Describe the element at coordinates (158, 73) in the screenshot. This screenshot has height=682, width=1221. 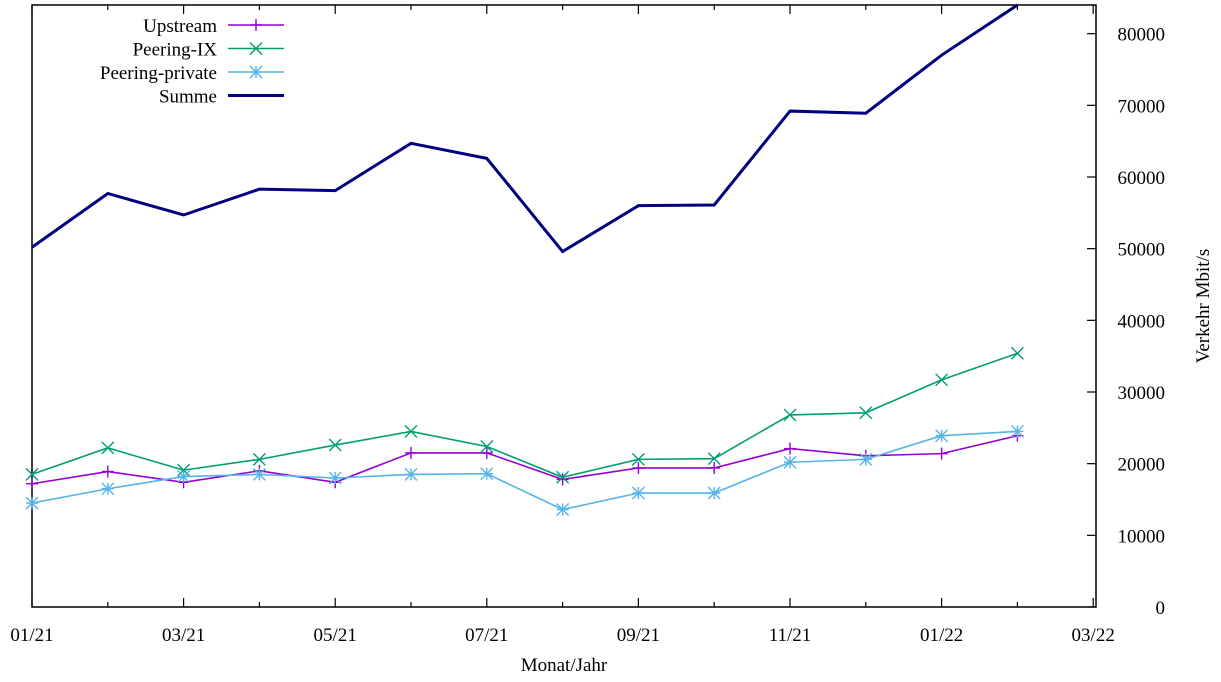
I see `legend-label: Peering-private` at that location.